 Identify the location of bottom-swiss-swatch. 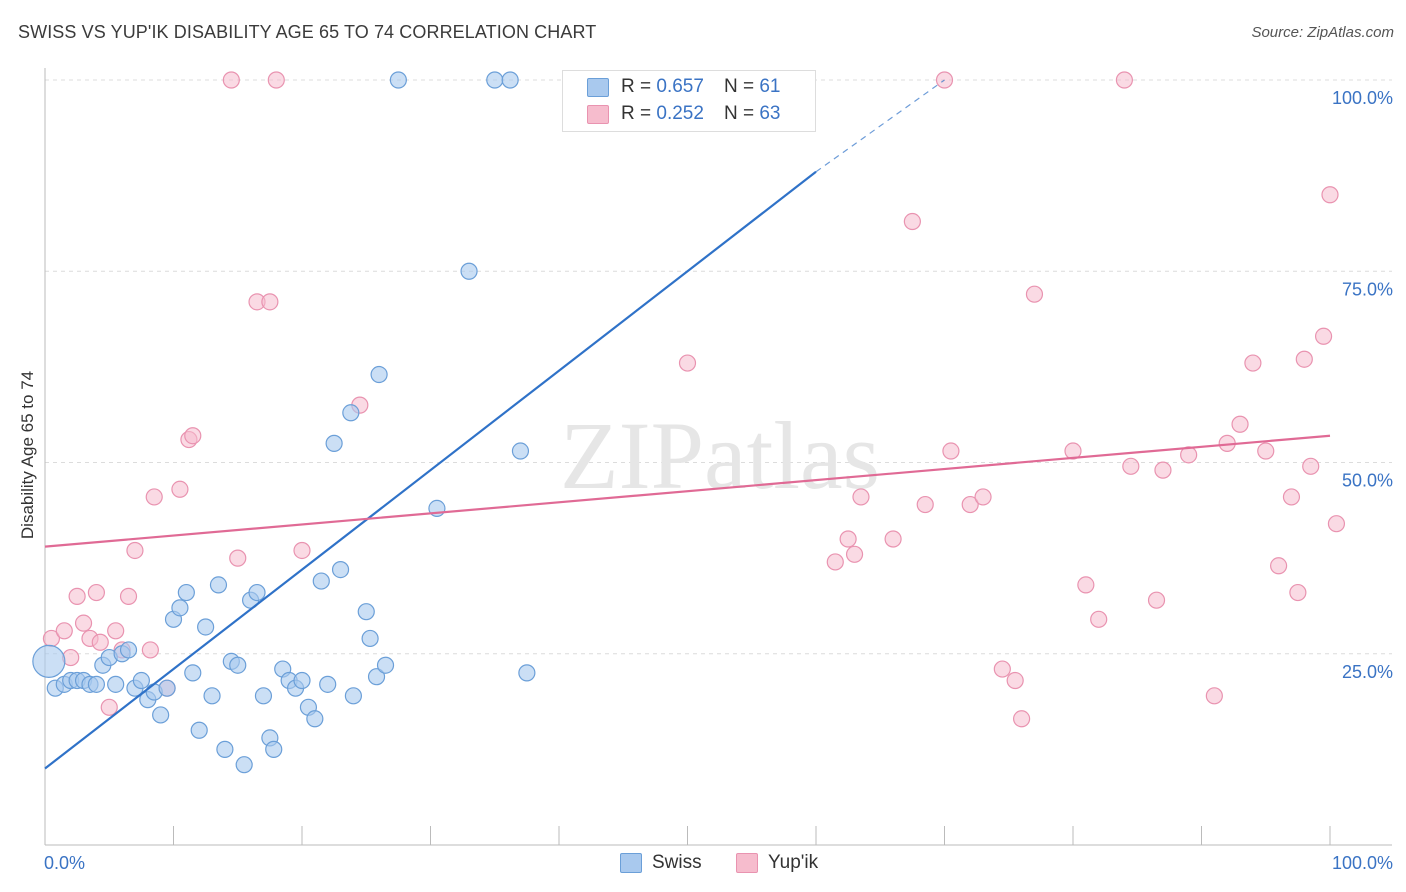
(631, 863).